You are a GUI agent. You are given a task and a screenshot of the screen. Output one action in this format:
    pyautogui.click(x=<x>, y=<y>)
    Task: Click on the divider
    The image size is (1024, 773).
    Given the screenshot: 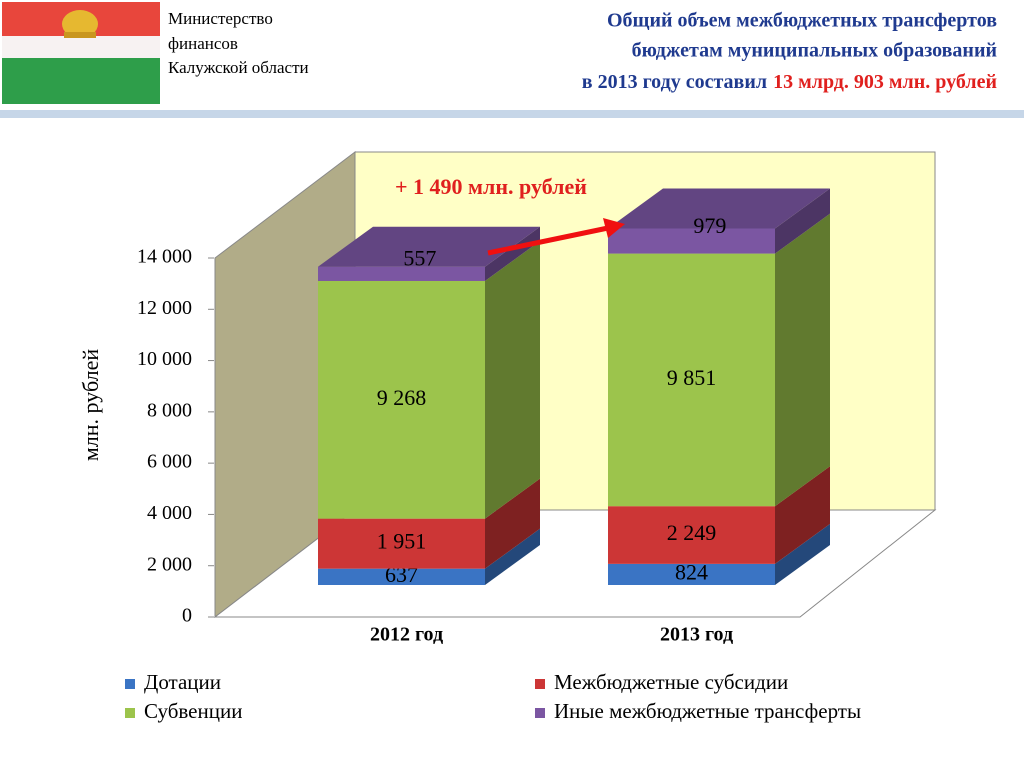 What is the action you would take?
    pyautogui.click(x=512, y=114)
    